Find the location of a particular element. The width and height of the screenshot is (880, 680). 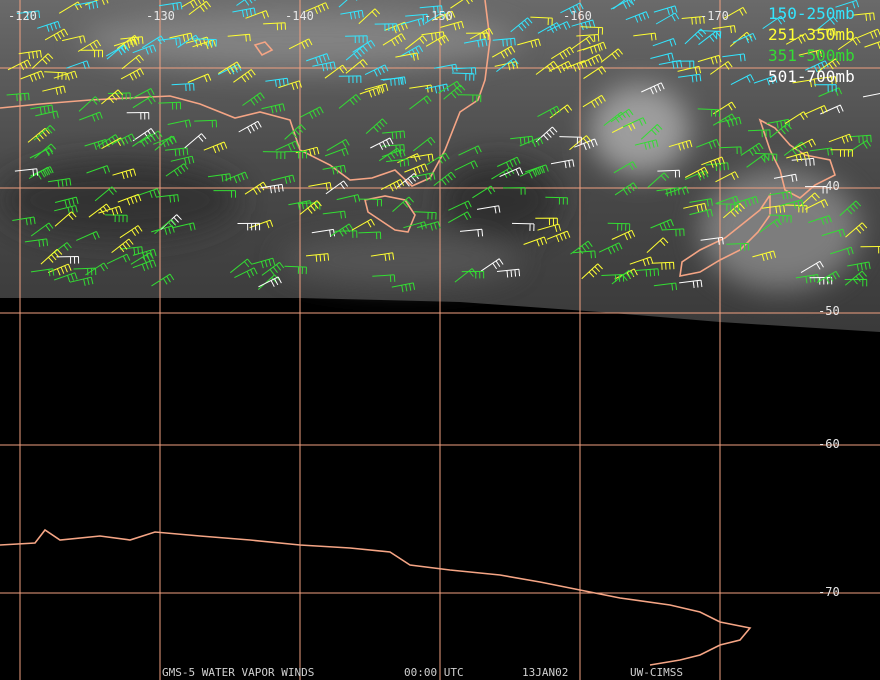

footer-text: UW-CIMSS is located at coordinates (656, 672).